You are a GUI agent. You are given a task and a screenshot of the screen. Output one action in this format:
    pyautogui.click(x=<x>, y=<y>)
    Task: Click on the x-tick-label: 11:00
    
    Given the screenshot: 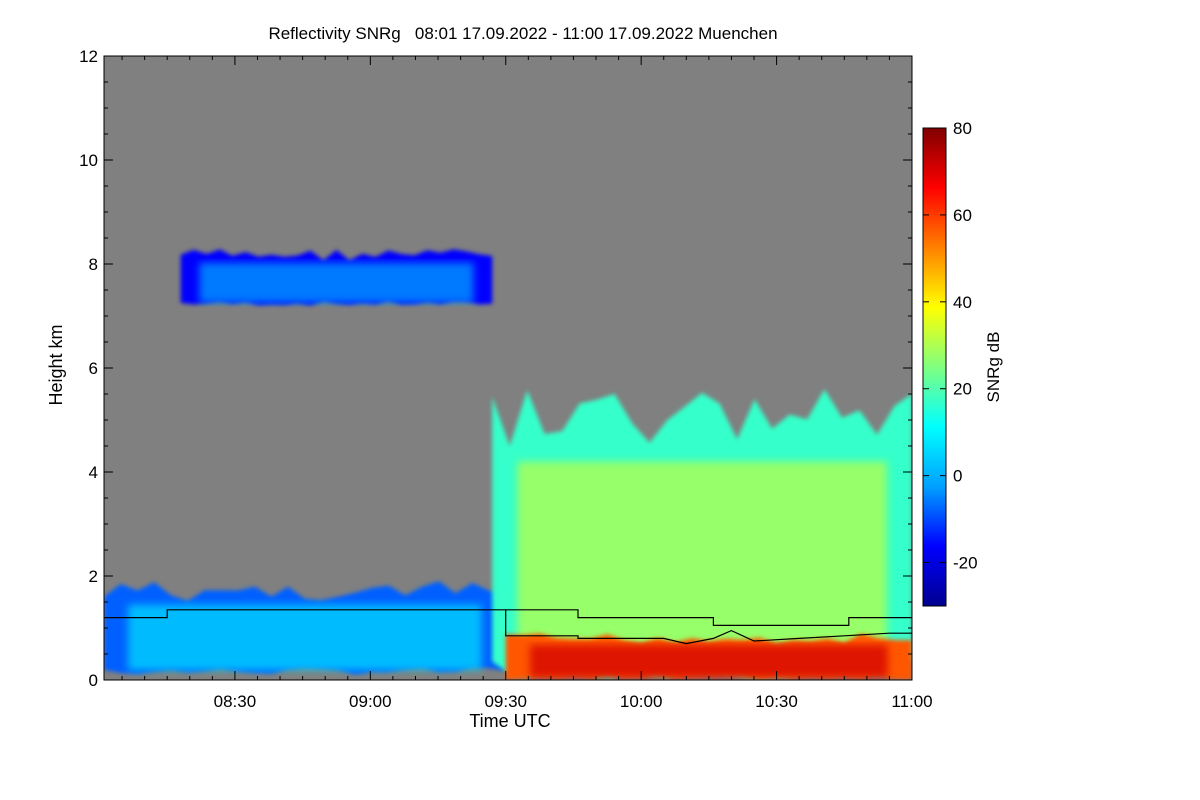 What is the action you would take?
    pyautogui.click(x=911, y=701)
    